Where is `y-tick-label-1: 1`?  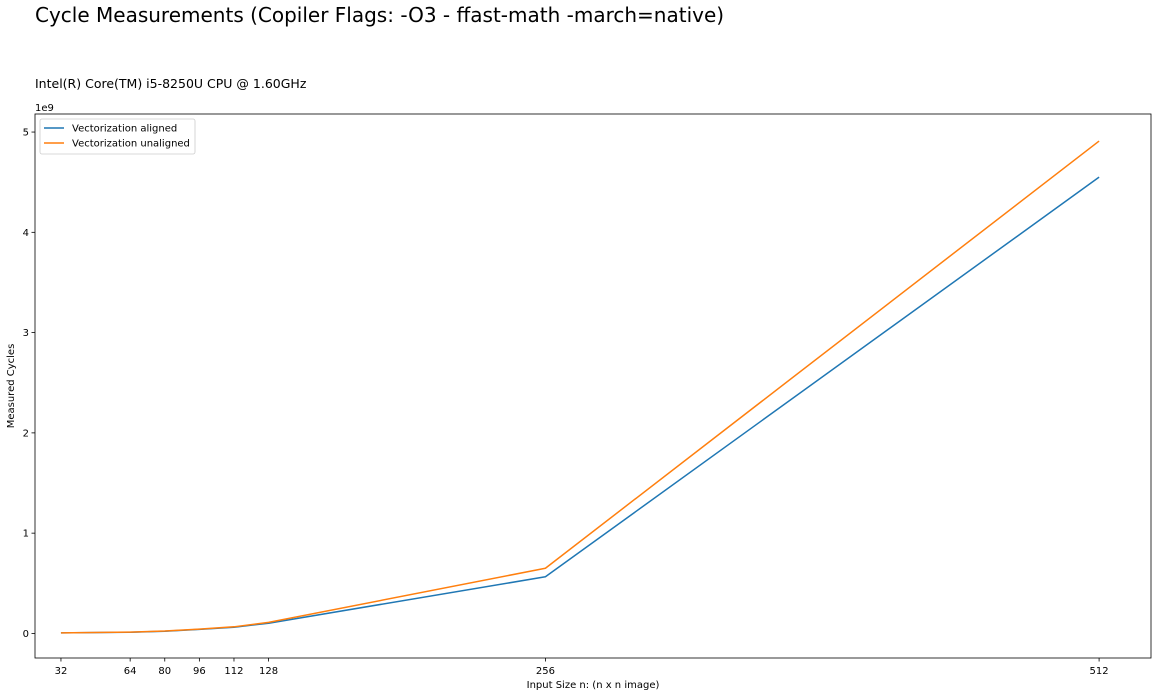
y-tick-label-1: 1 is located at coordinates (26, 534).